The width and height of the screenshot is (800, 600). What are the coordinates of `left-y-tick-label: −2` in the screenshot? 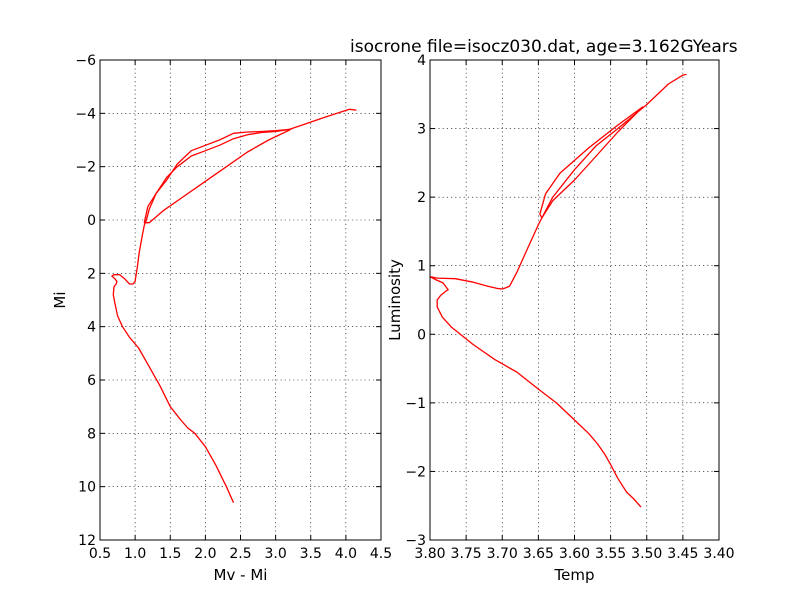 It's located at (85, 168).